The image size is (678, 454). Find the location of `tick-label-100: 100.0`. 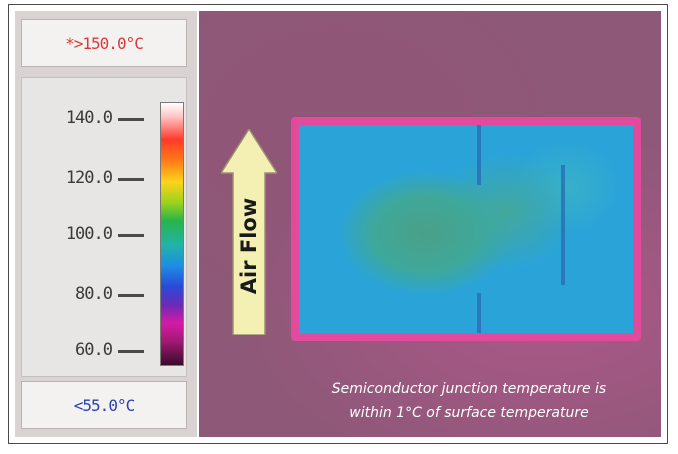

tick-label-100: 100.0 is located at coordinates (89, 234).